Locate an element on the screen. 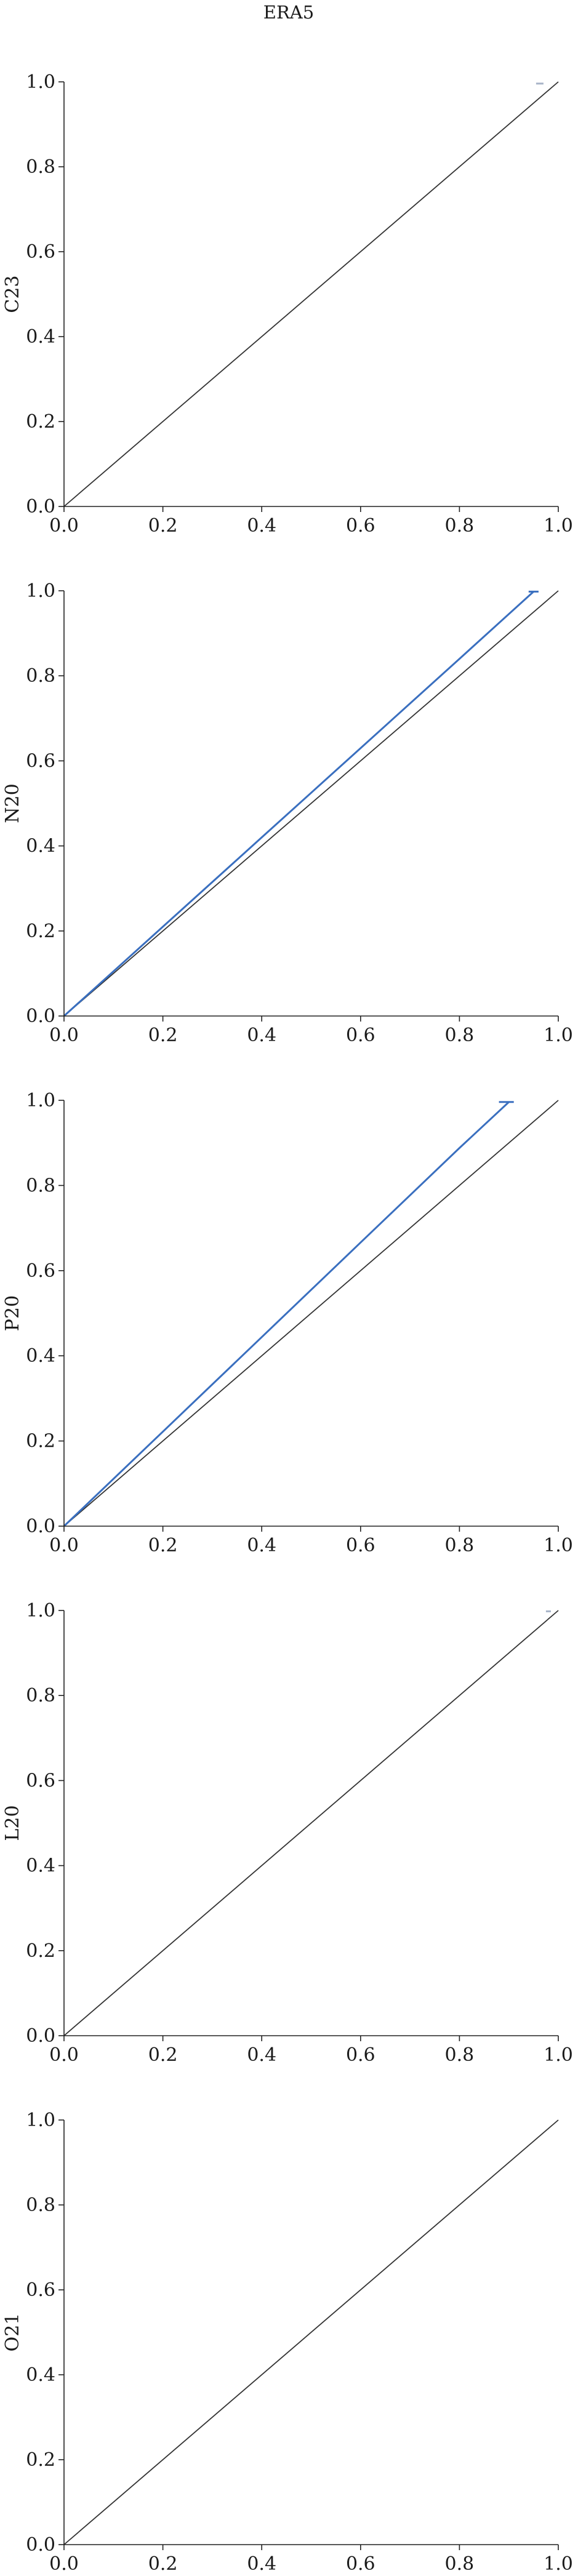 Image resolution: width=578 pixels, height=2576 pixels. y-axis-label: L20 is located at coordinates (12, 1823).